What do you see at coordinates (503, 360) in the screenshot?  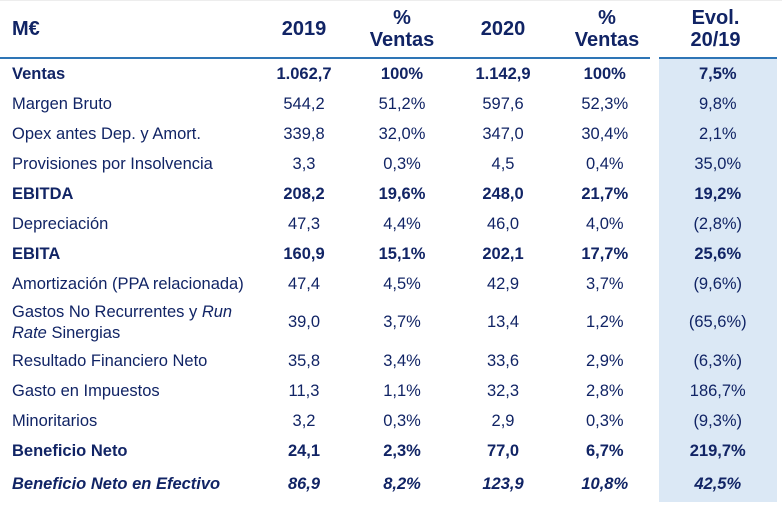 I see `value-2020: 33,6` at bounding box center [503, 360].